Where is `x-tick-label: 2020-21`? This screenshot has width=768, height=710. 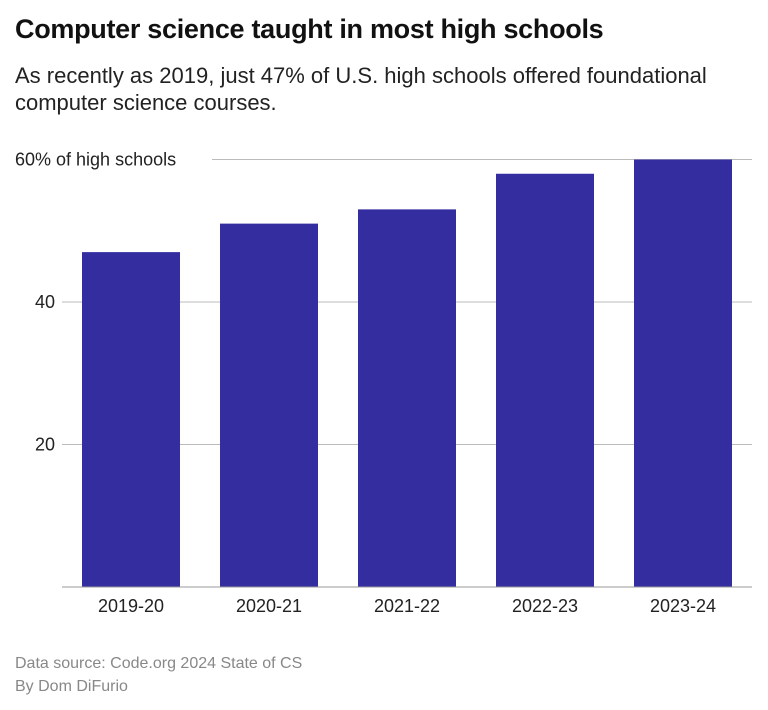
x-tick-label: 2020-21 is located at coordinates (269, 606).